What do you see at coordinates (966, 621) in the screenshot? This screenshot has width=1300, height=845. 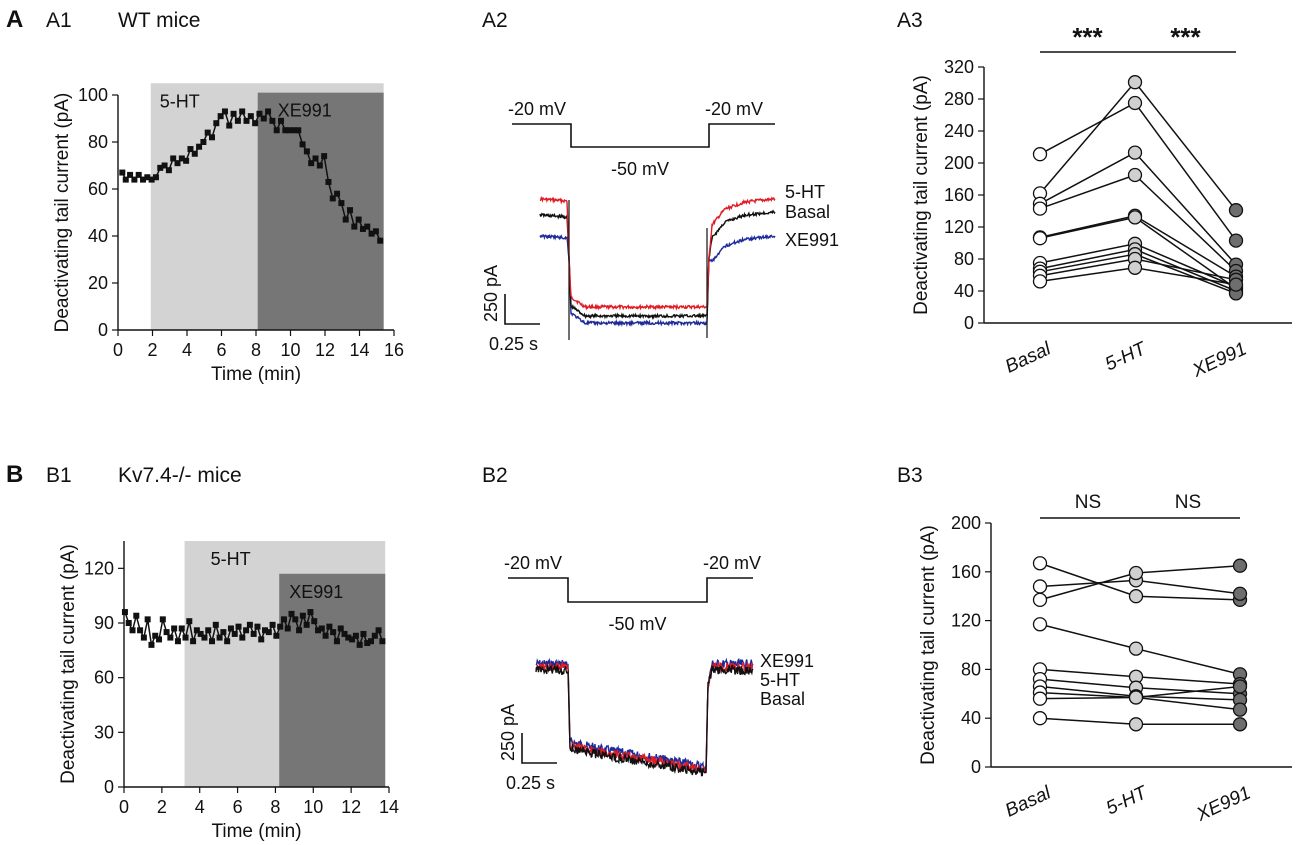 I see `y-tick-label: 120` at bounding box center [966, 621].